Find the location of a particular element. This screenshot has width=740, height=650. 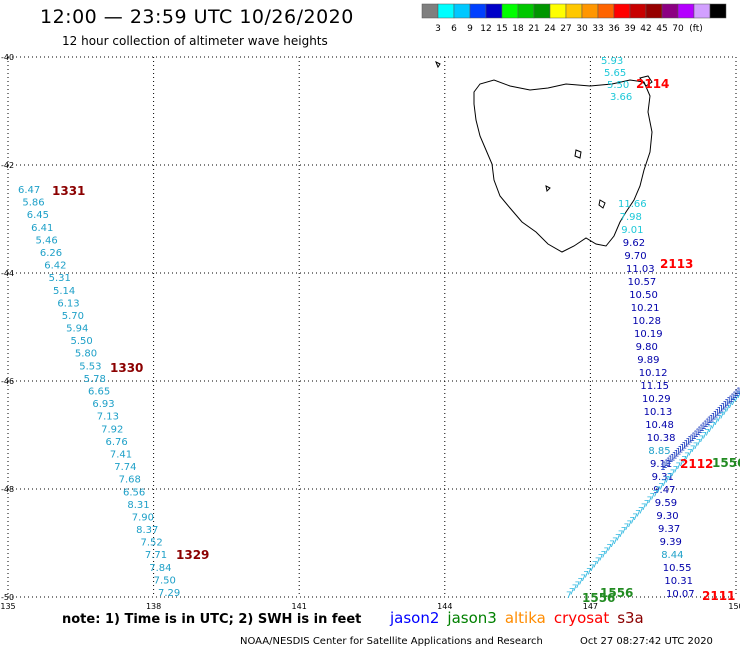

swh-value: 5.50 is located at coordinates (618, 85).